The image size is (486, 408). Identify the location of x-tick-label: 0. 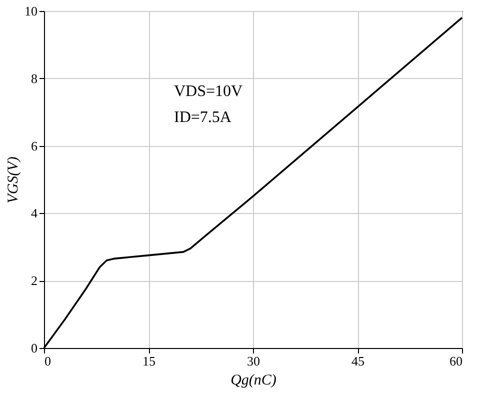
(47, 361).